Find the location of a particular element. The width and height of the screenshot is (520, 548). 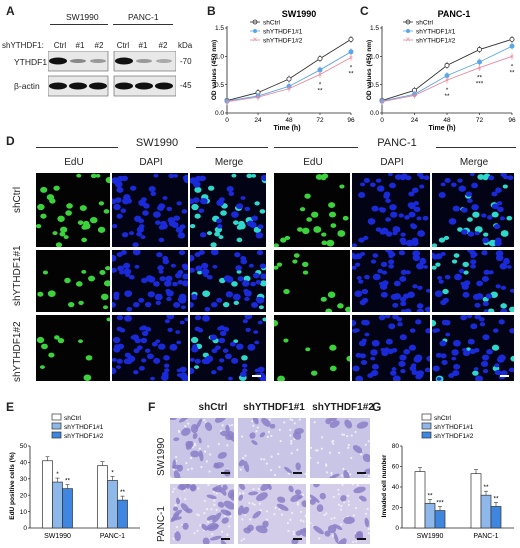

legend-item: shCtrl is located at coordinates (265, 23).